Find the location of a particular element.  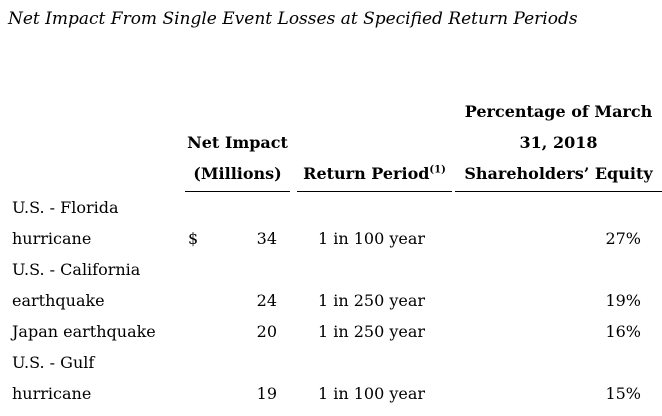

net-impact-value: 34 is located at coordinates (266, 238).